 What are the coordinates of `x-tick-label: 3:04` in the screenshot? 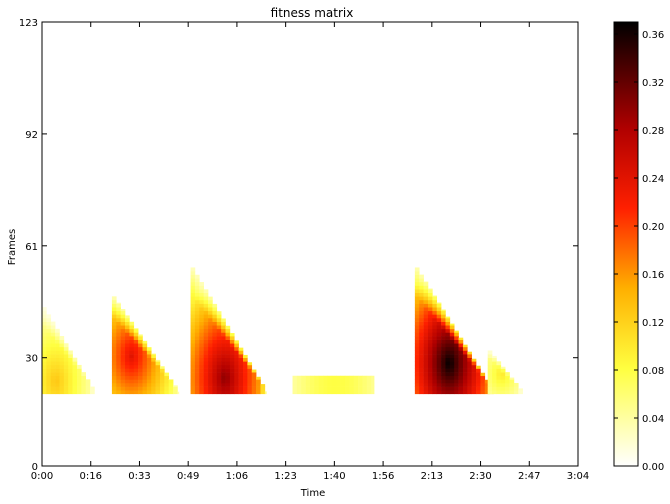 It's located at (578, 476).